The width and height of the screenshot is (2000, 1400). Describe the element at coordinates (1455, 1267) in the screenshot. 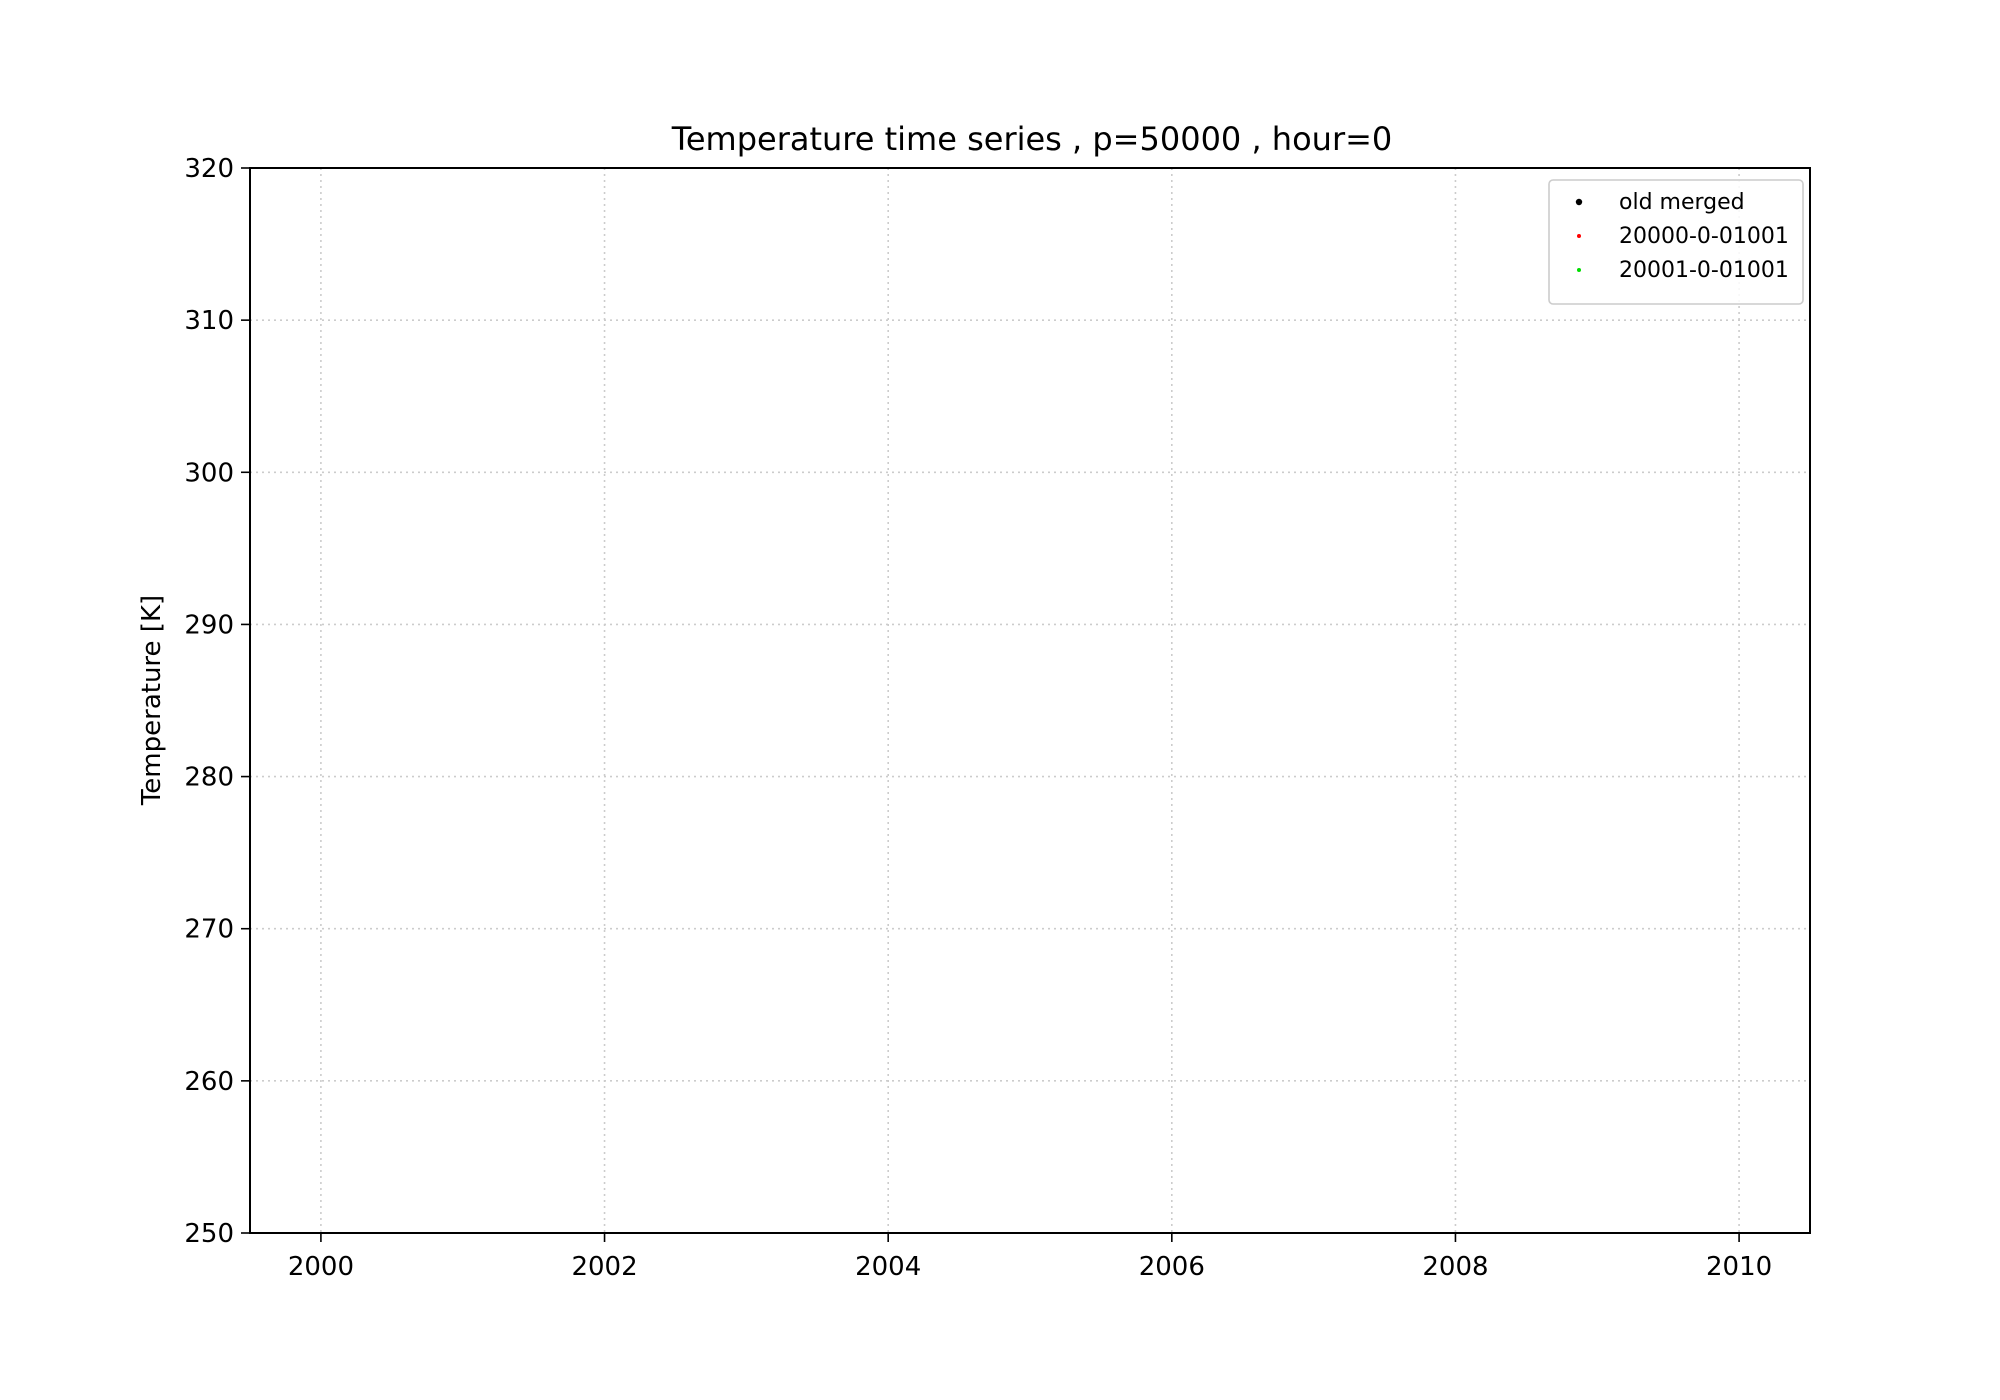

I see `x-tick-label: 2008` at that location.